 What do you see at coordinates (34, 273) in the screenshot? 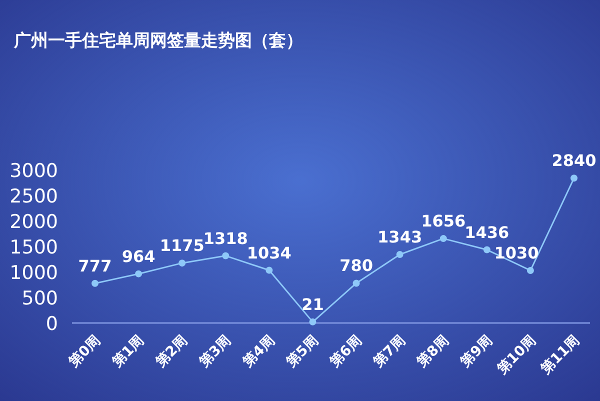
I see `y-tick-label: 1000` at bounding box center [34, 273].